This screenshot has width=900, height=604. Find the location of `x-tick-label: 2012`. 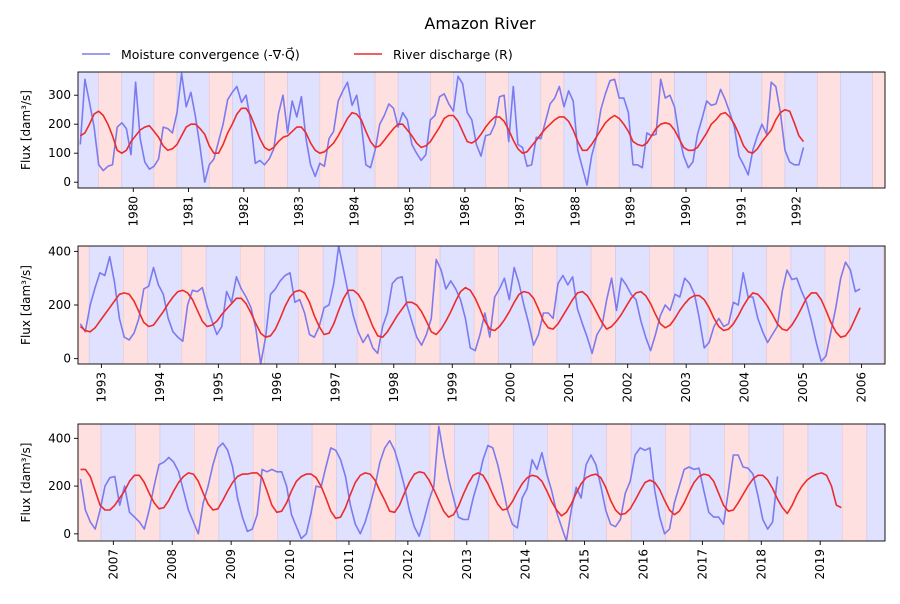

x-tick-label: 2012 is located at coordinates (408, 564).